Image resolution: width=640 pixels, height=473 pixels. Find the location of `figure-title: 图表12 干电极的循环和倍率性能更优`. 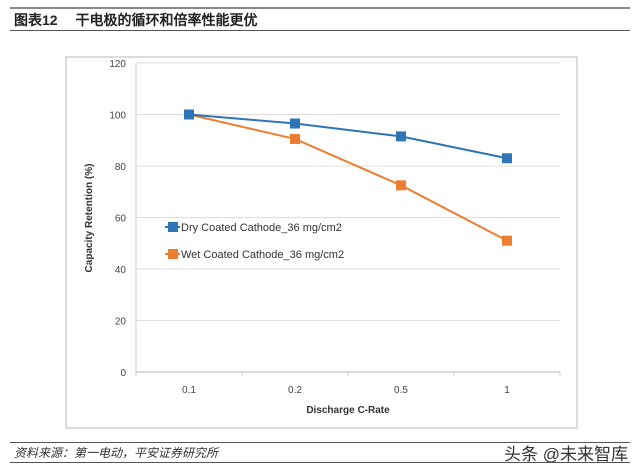

figure-title: 图表12 干电极的循环和倍率性能更优 is located at coordinates (142, 20).